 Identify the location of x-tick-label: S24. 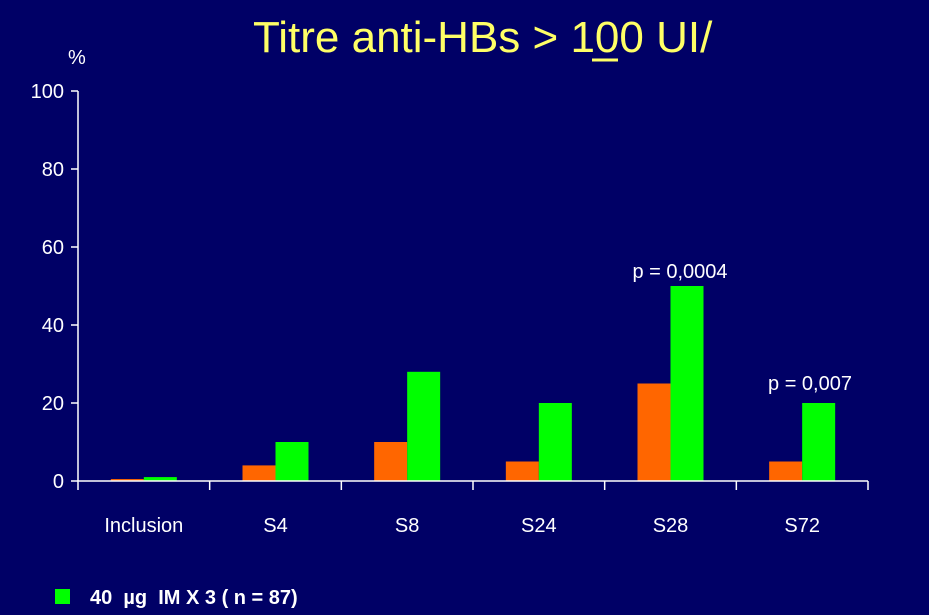
(539, 526).